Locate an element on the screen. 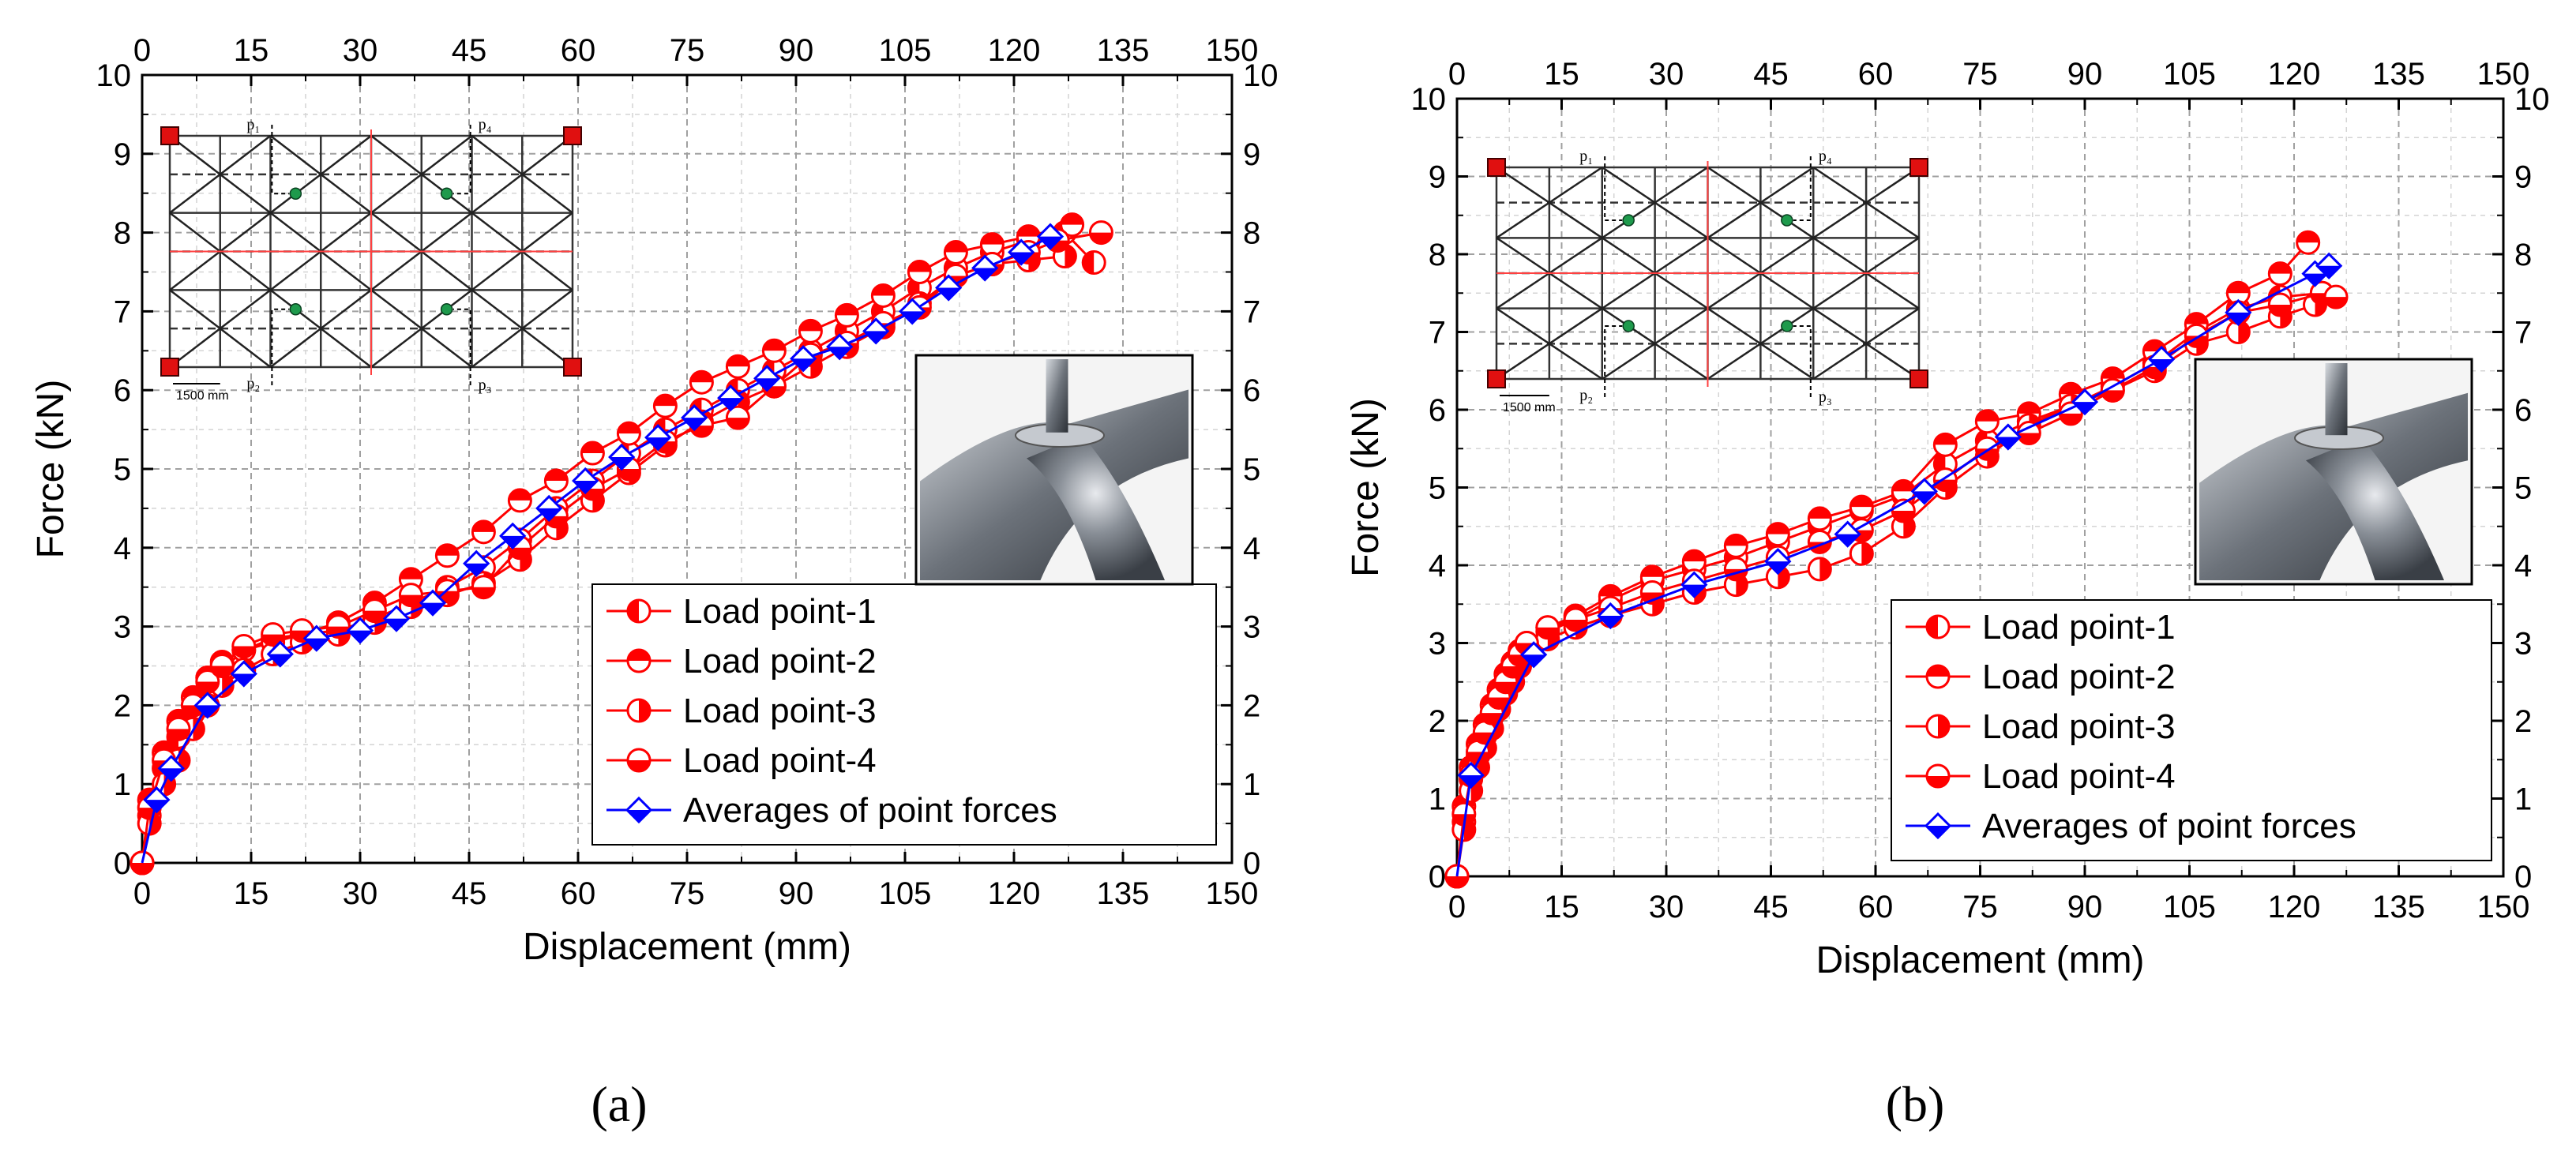 This screenshot has width=2576, height=1155. y-tick-label-right: 10 is located at coordinates (1261, 75).